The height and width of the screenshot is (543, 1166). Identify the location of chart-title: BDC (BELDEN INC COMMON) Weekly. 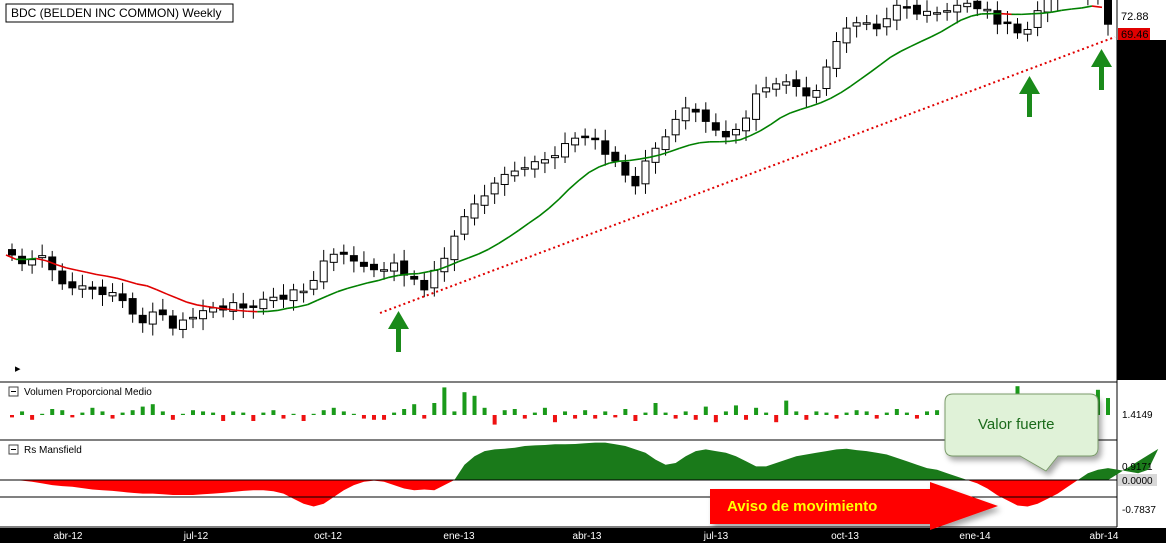
(116, 13).